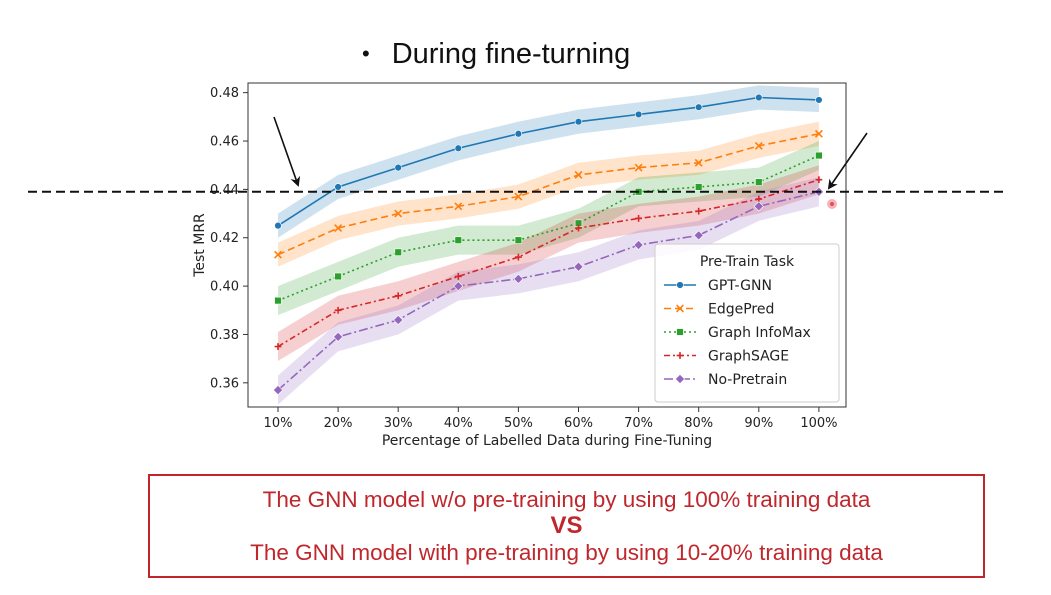 This screenshot has width=1051, height=595. What do you see at coordinates (200, 245) in the screenshot?
I see `y-axis-title: Test MRR` at bounding box center [200, 245].